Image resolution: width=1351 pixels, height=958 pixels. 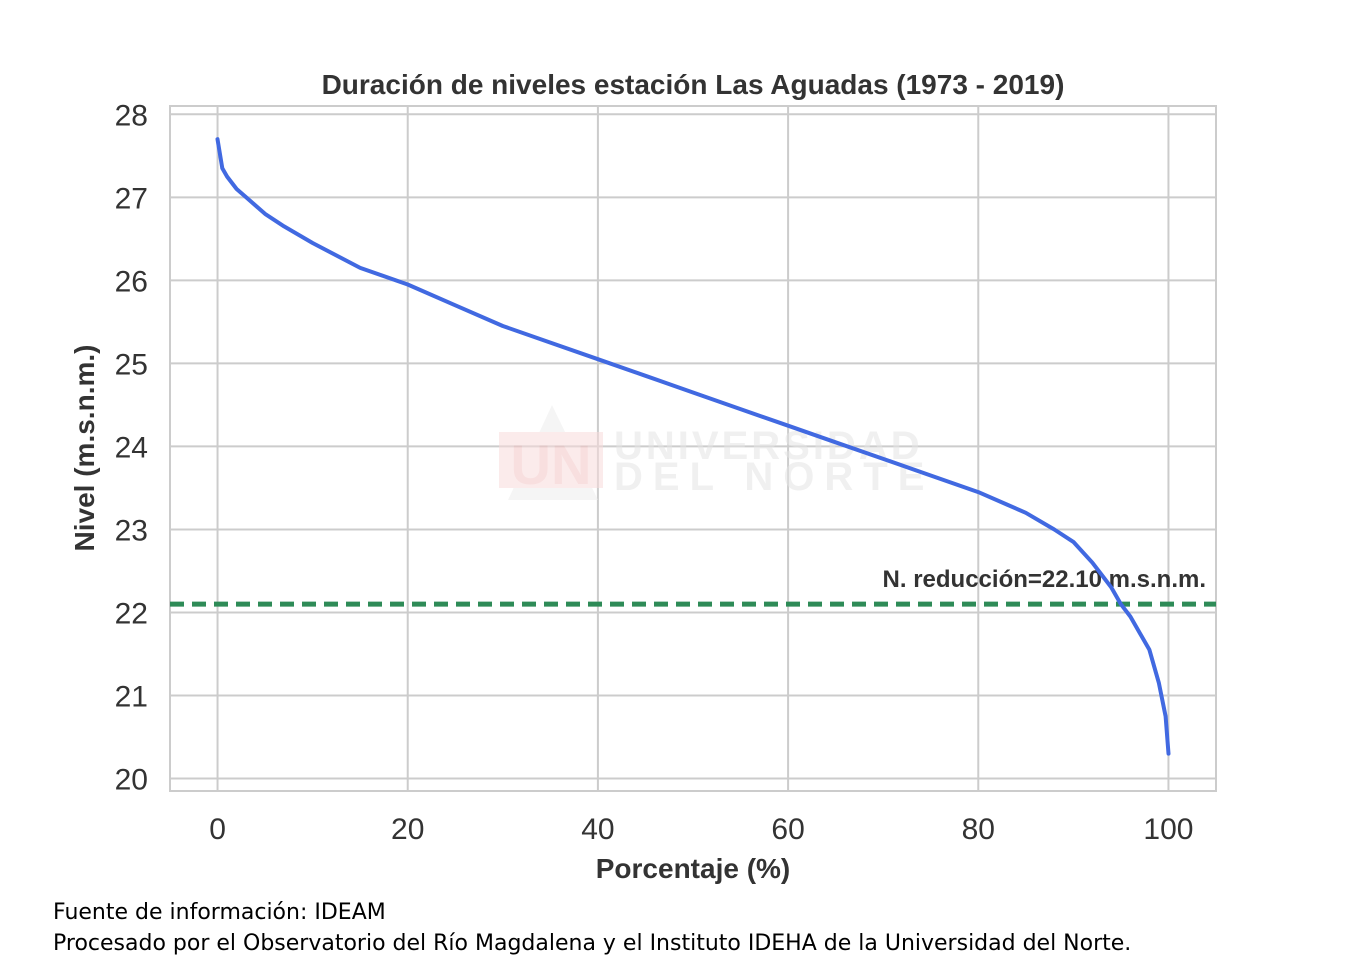 I want to click on x-tick-label: 60, so click(x=787, y=829).